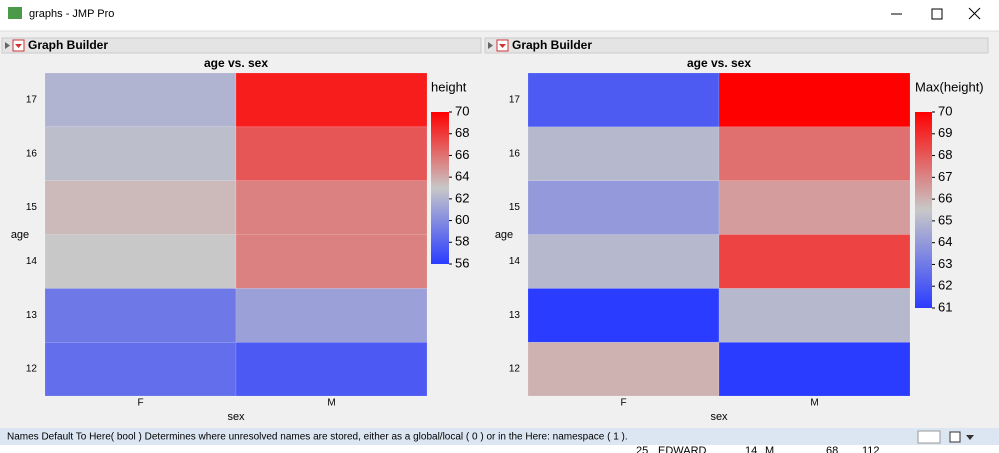 This screenshot has width=999, height=453. What do you see at coordinates (15, 13) in the screenshot?
I see `app-icon` at bounding box center [15, 13].